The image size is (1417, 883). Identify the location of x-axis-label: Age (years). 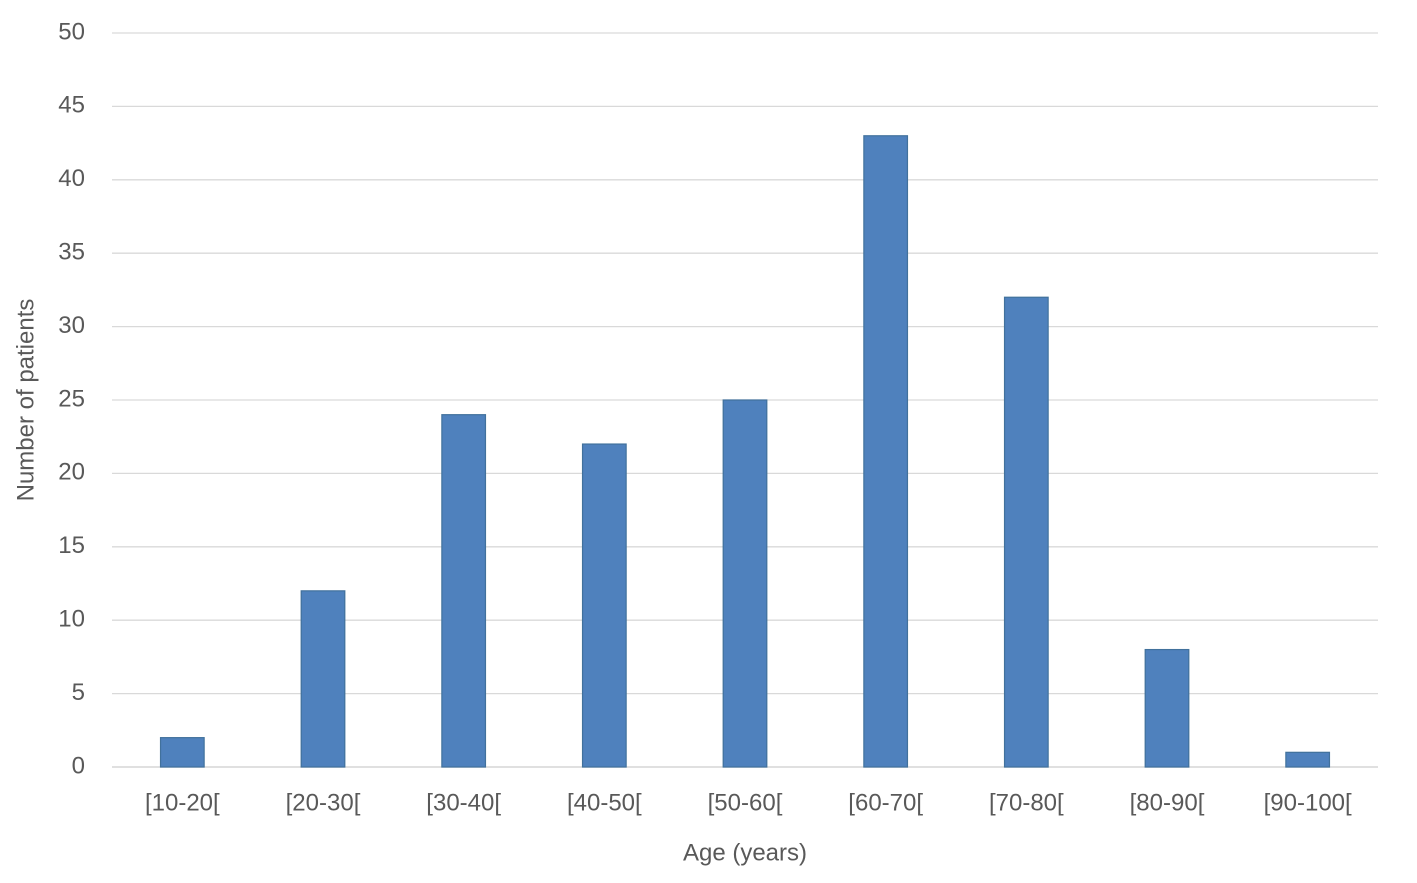
(745, 852).